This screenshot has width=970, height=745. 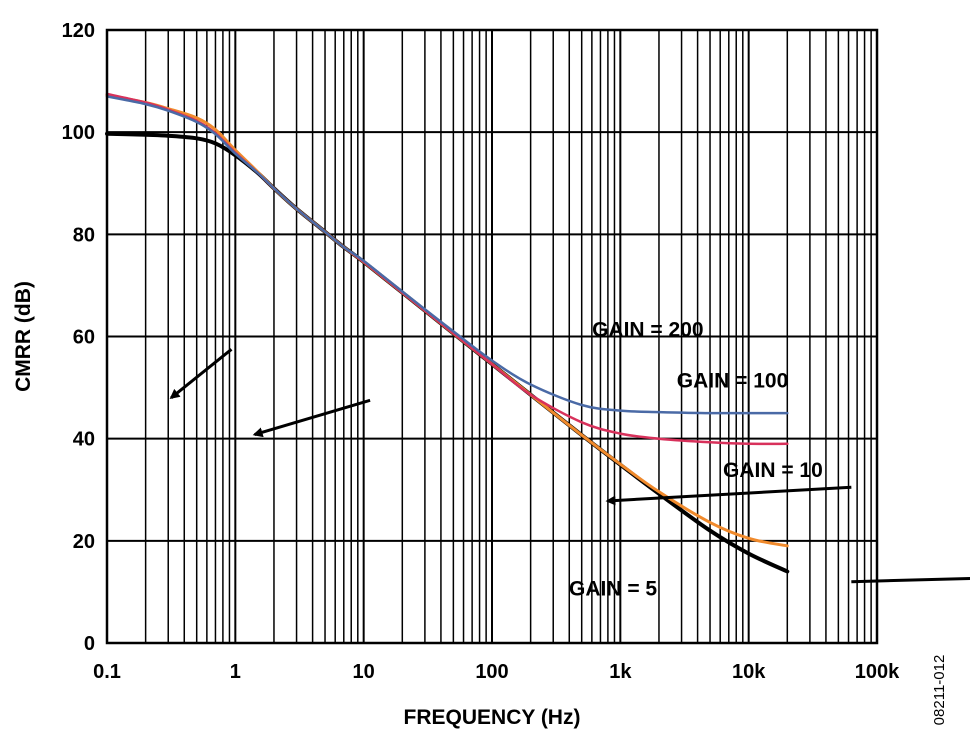 I want to click on x-tick-label: 100, so click(x=491, y=672).